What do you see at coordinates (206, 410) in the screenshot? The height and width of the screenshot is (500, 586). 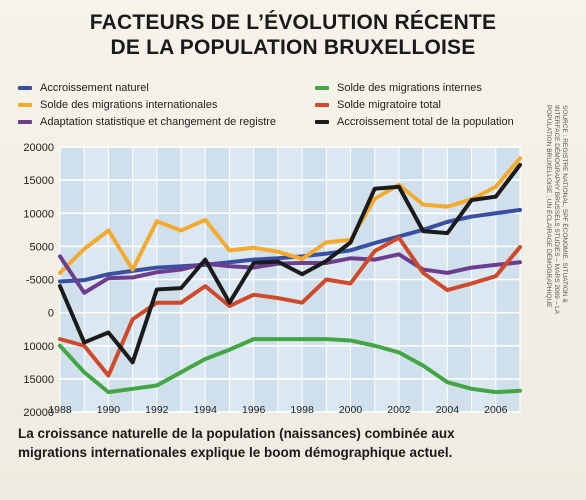 I see `x-tick-label: 1994` at bounding box center [206, 410].